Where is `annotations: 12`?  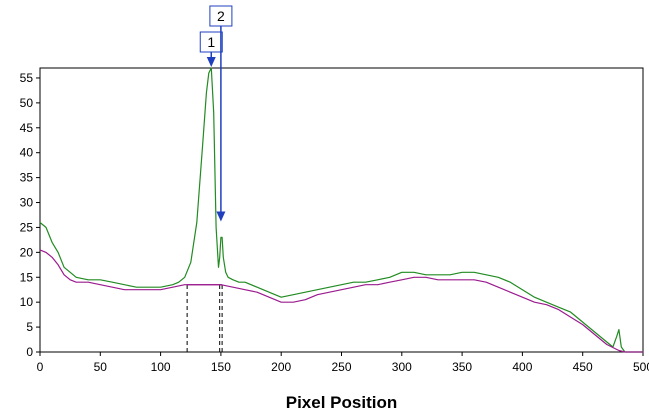 annotations: 12 is located at coordinates (216, 113).